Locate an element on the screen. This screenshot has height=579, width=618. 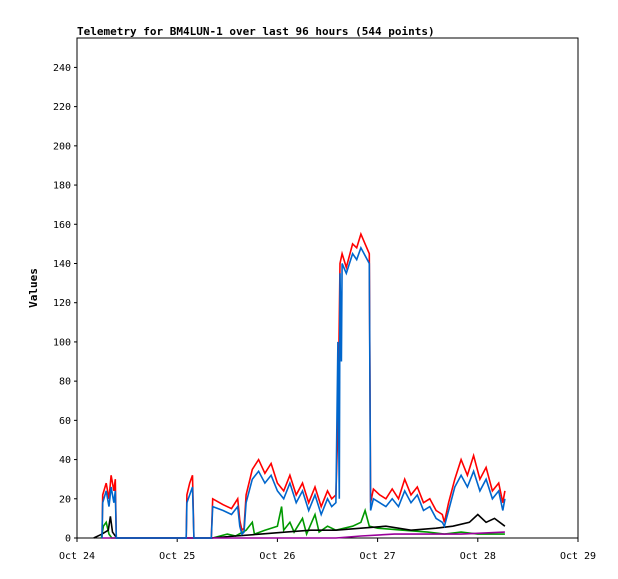
x-tick-label: Oct 26 is located at coordinates (277, 556).